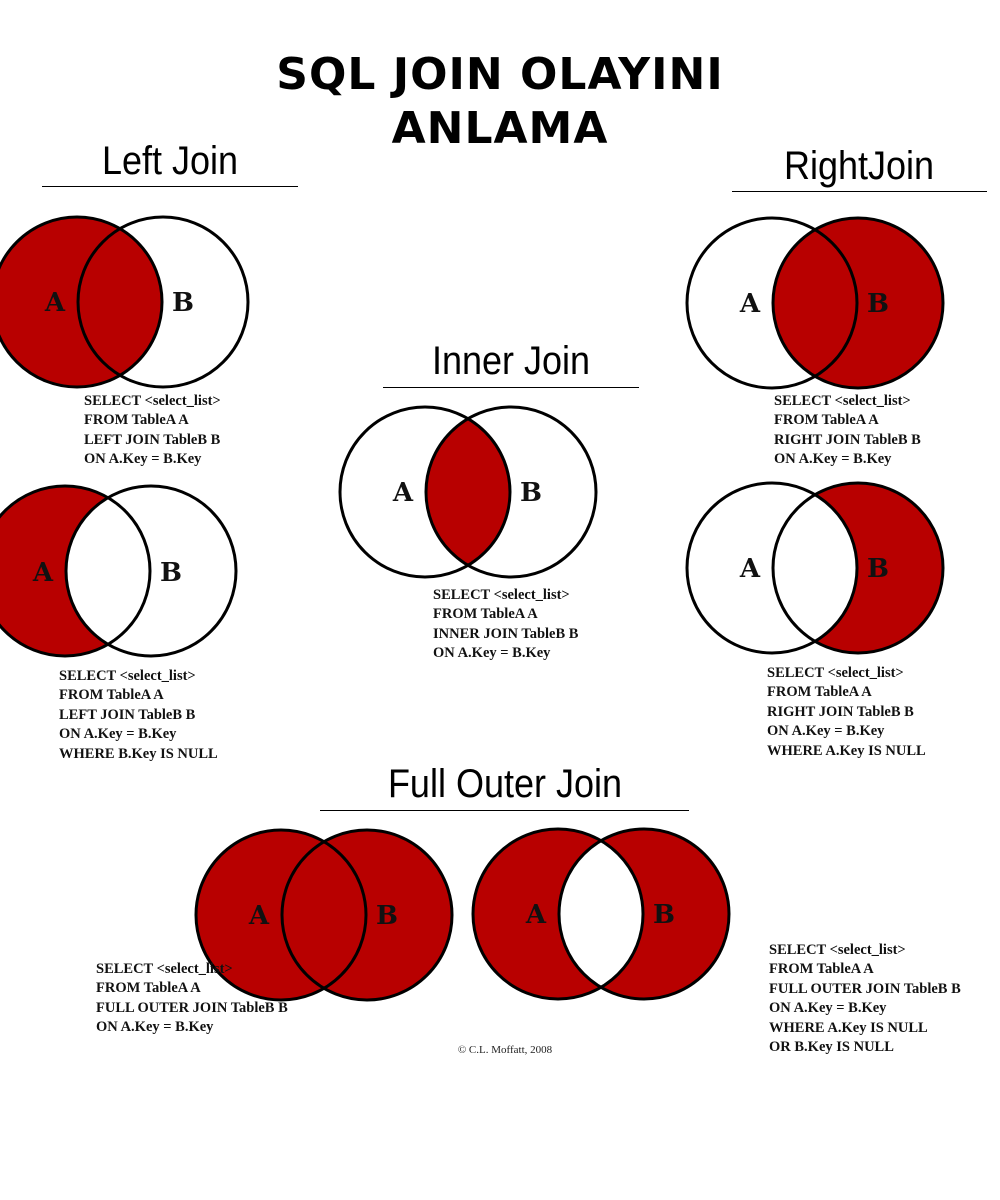 This screenshot has height=1200, width=1000. Describe the element at coordinates (170, 186) in the screenshot. I see `rule-left-join` at that location.